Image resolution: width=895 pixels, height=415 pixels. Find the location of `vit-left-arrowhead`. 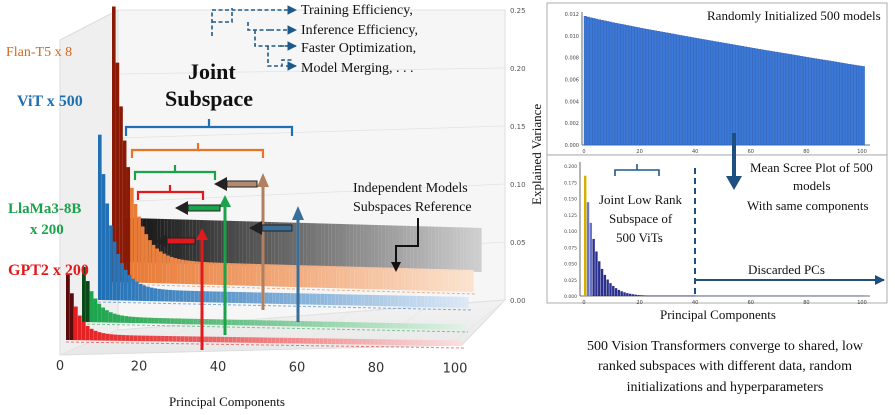

vit-left-arrowhead is located at coordinates (255, 228).